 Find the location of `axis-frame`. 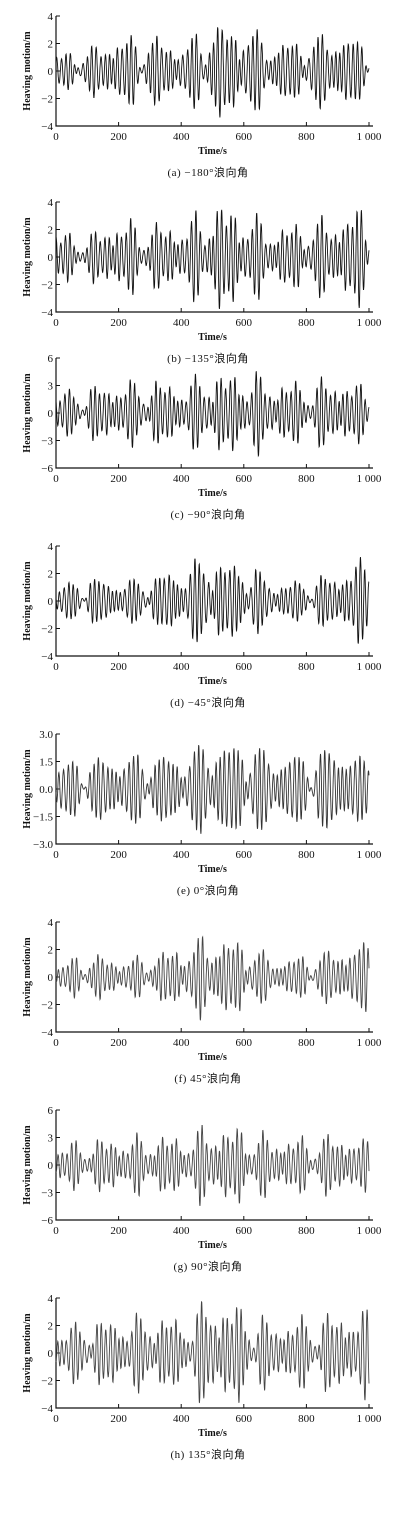

axis-frame is located at coordinates (214, 601).